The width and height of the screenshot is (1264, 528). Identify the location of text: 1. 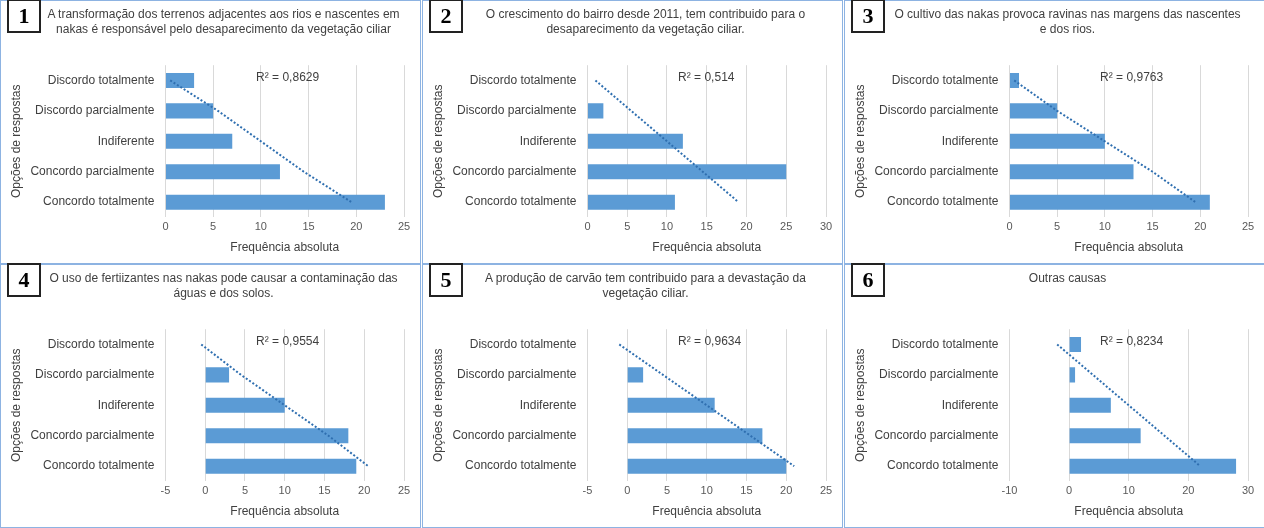
(24, 16).